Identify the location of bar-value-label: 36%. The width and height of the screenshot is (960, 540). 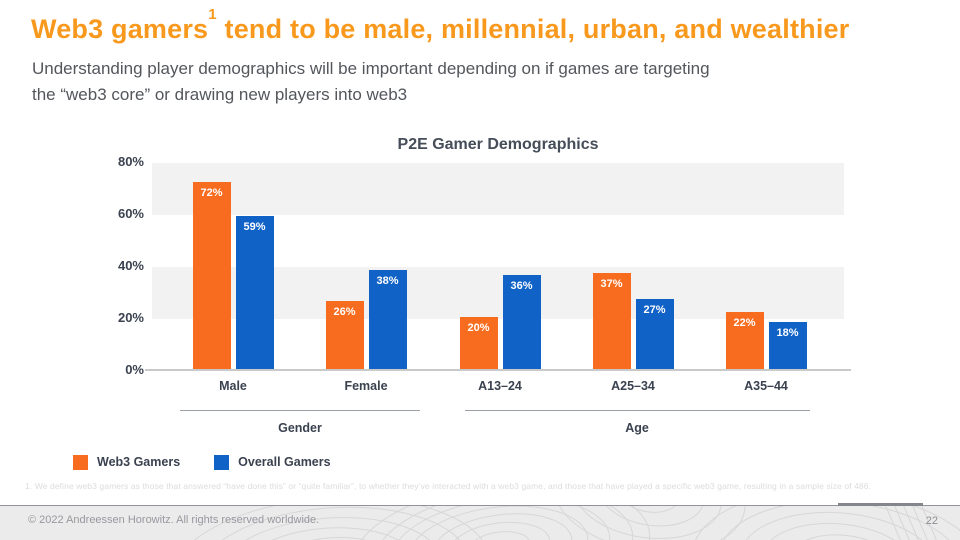
(521, 286).